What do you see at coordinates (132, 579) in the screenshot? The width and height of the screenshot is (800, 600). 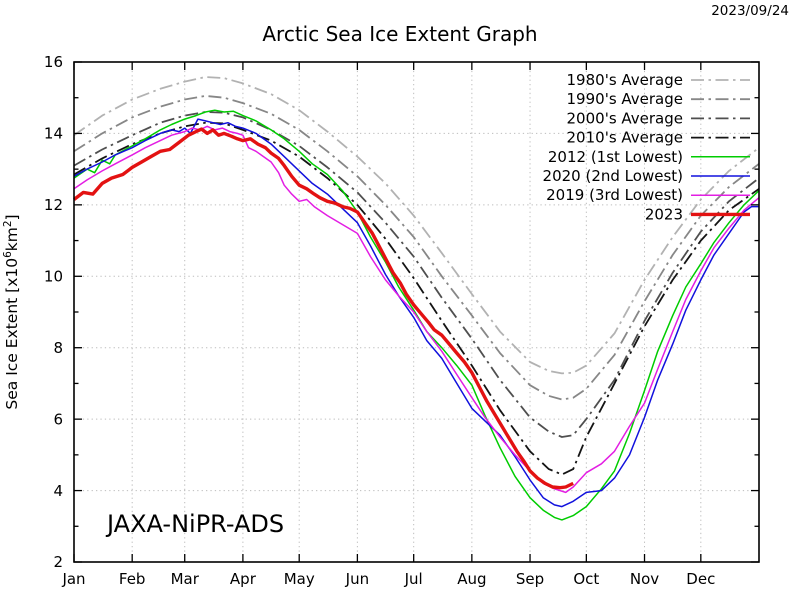 I see `x-tick-label-Feb: Feb` at bounding box center [132, 579].